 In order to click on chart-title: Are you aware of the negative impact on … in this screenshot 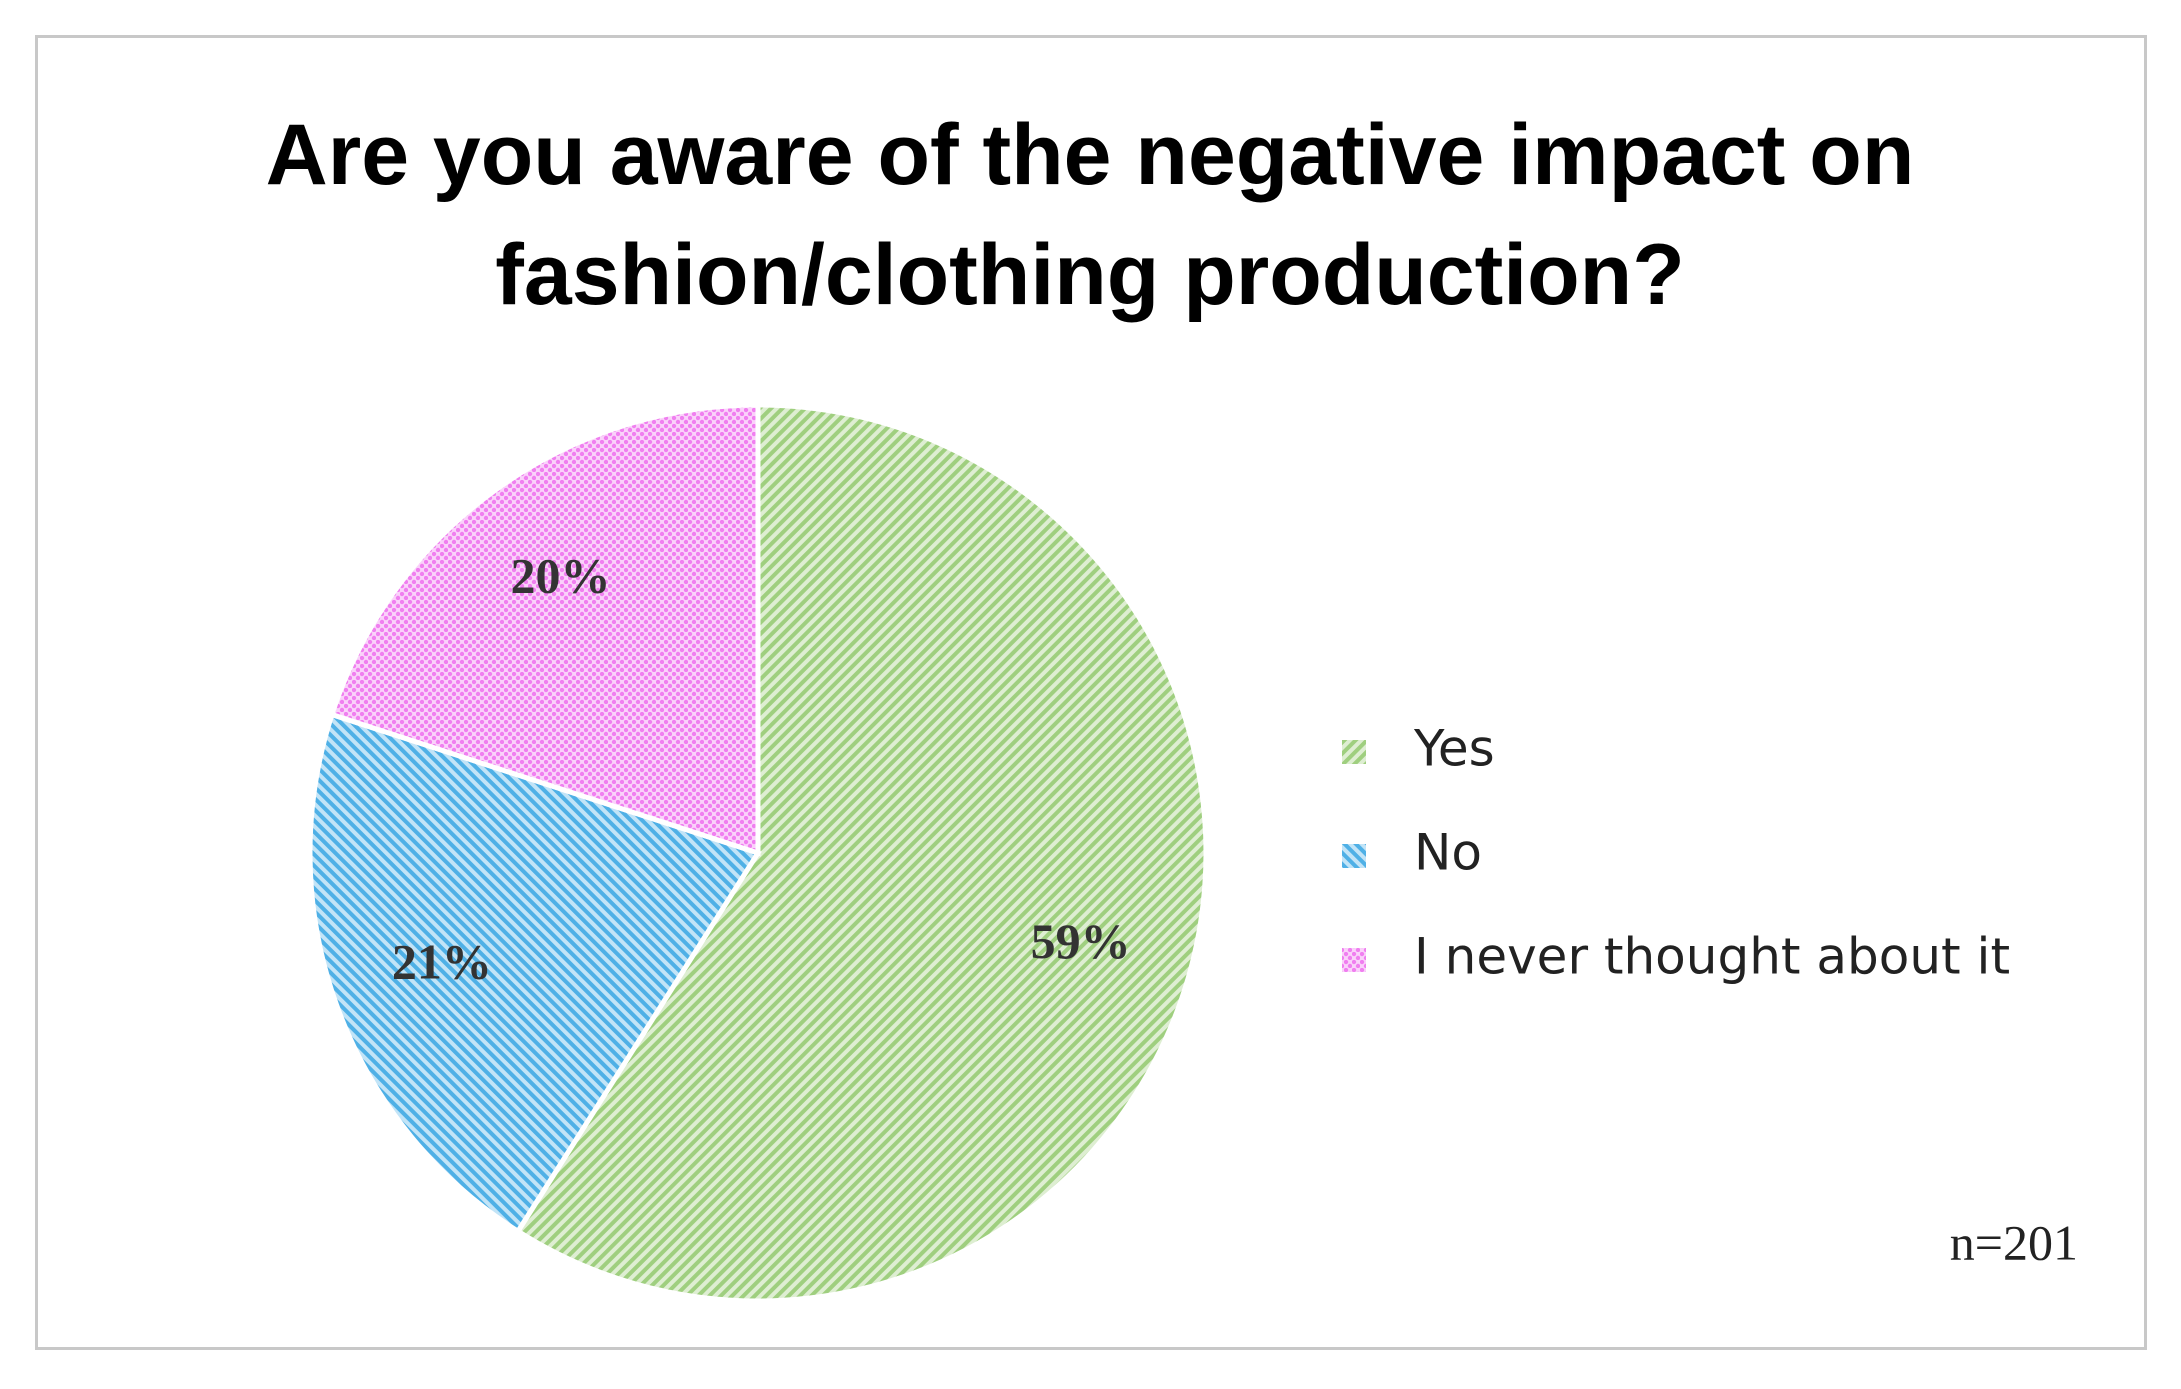, I will do `click(1090, 215)`.